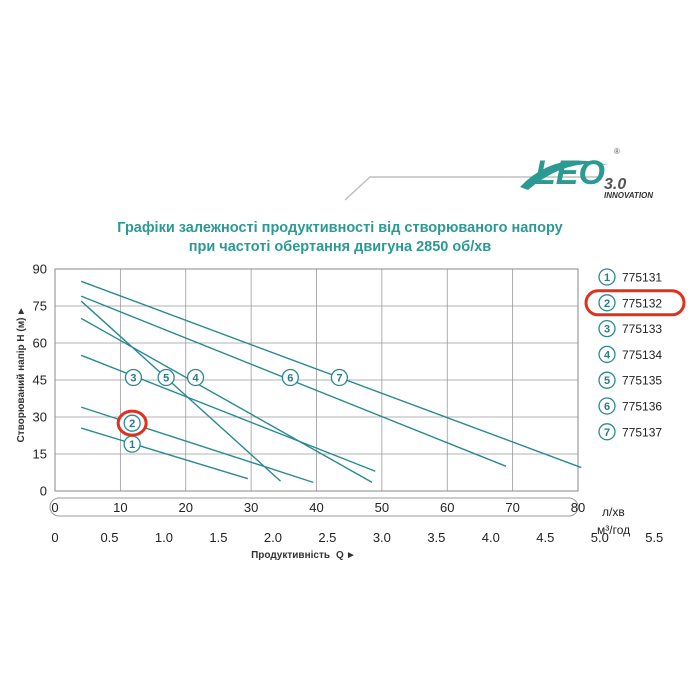  I want to click on logo-swoosh-icon, so click(564, 175).